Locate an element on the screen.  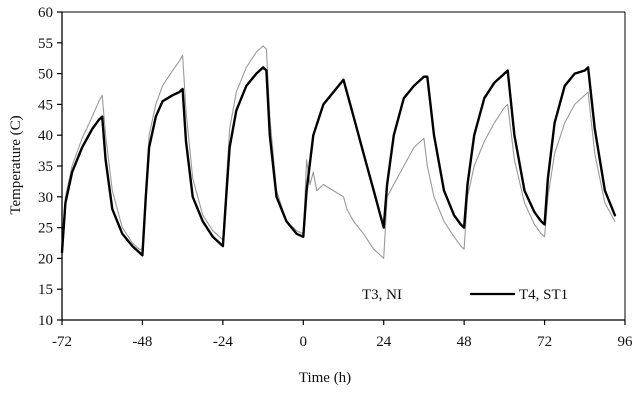
y-tick-label: 40 is located at coordinates (45, 136).